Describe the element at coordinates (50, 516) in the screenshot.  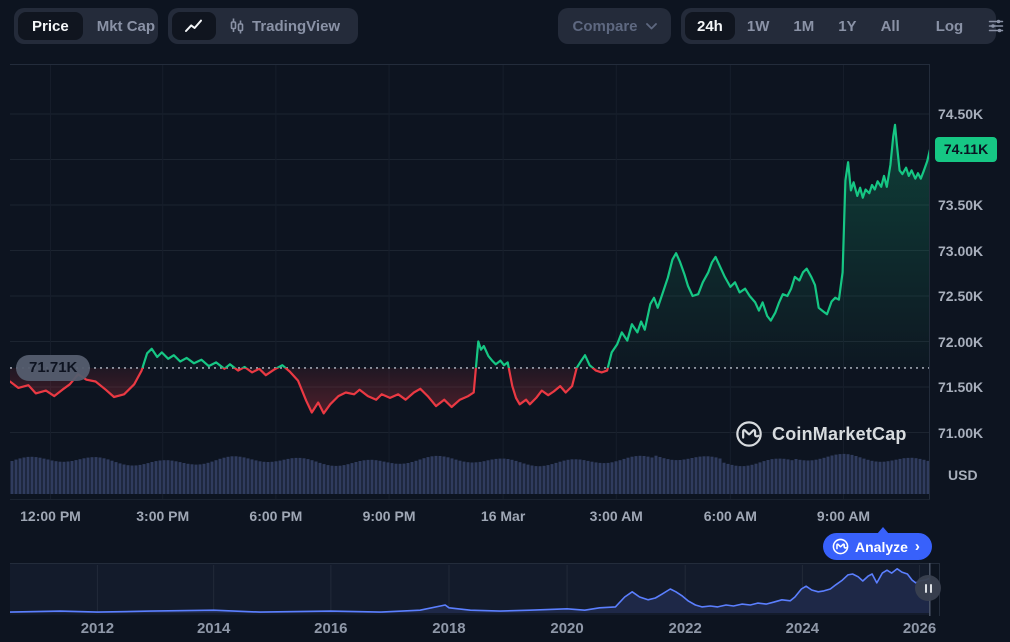
I see `time-axis-label: 12:00 PM` at that location.